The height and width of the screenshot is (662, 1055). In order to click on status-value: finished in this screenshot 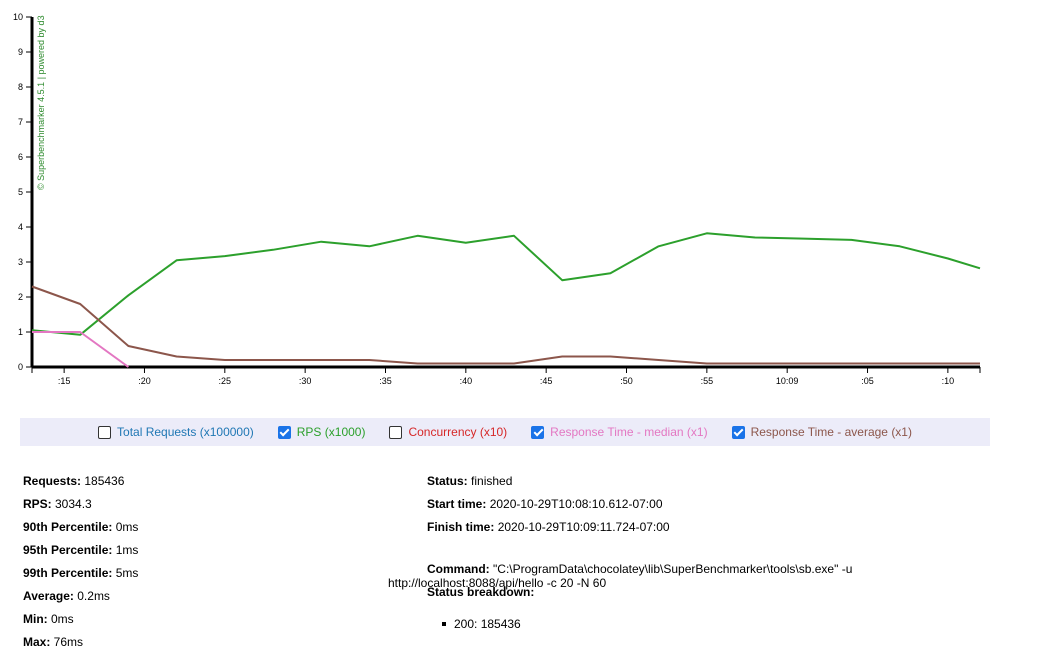, I will do `click(492, 481)`.